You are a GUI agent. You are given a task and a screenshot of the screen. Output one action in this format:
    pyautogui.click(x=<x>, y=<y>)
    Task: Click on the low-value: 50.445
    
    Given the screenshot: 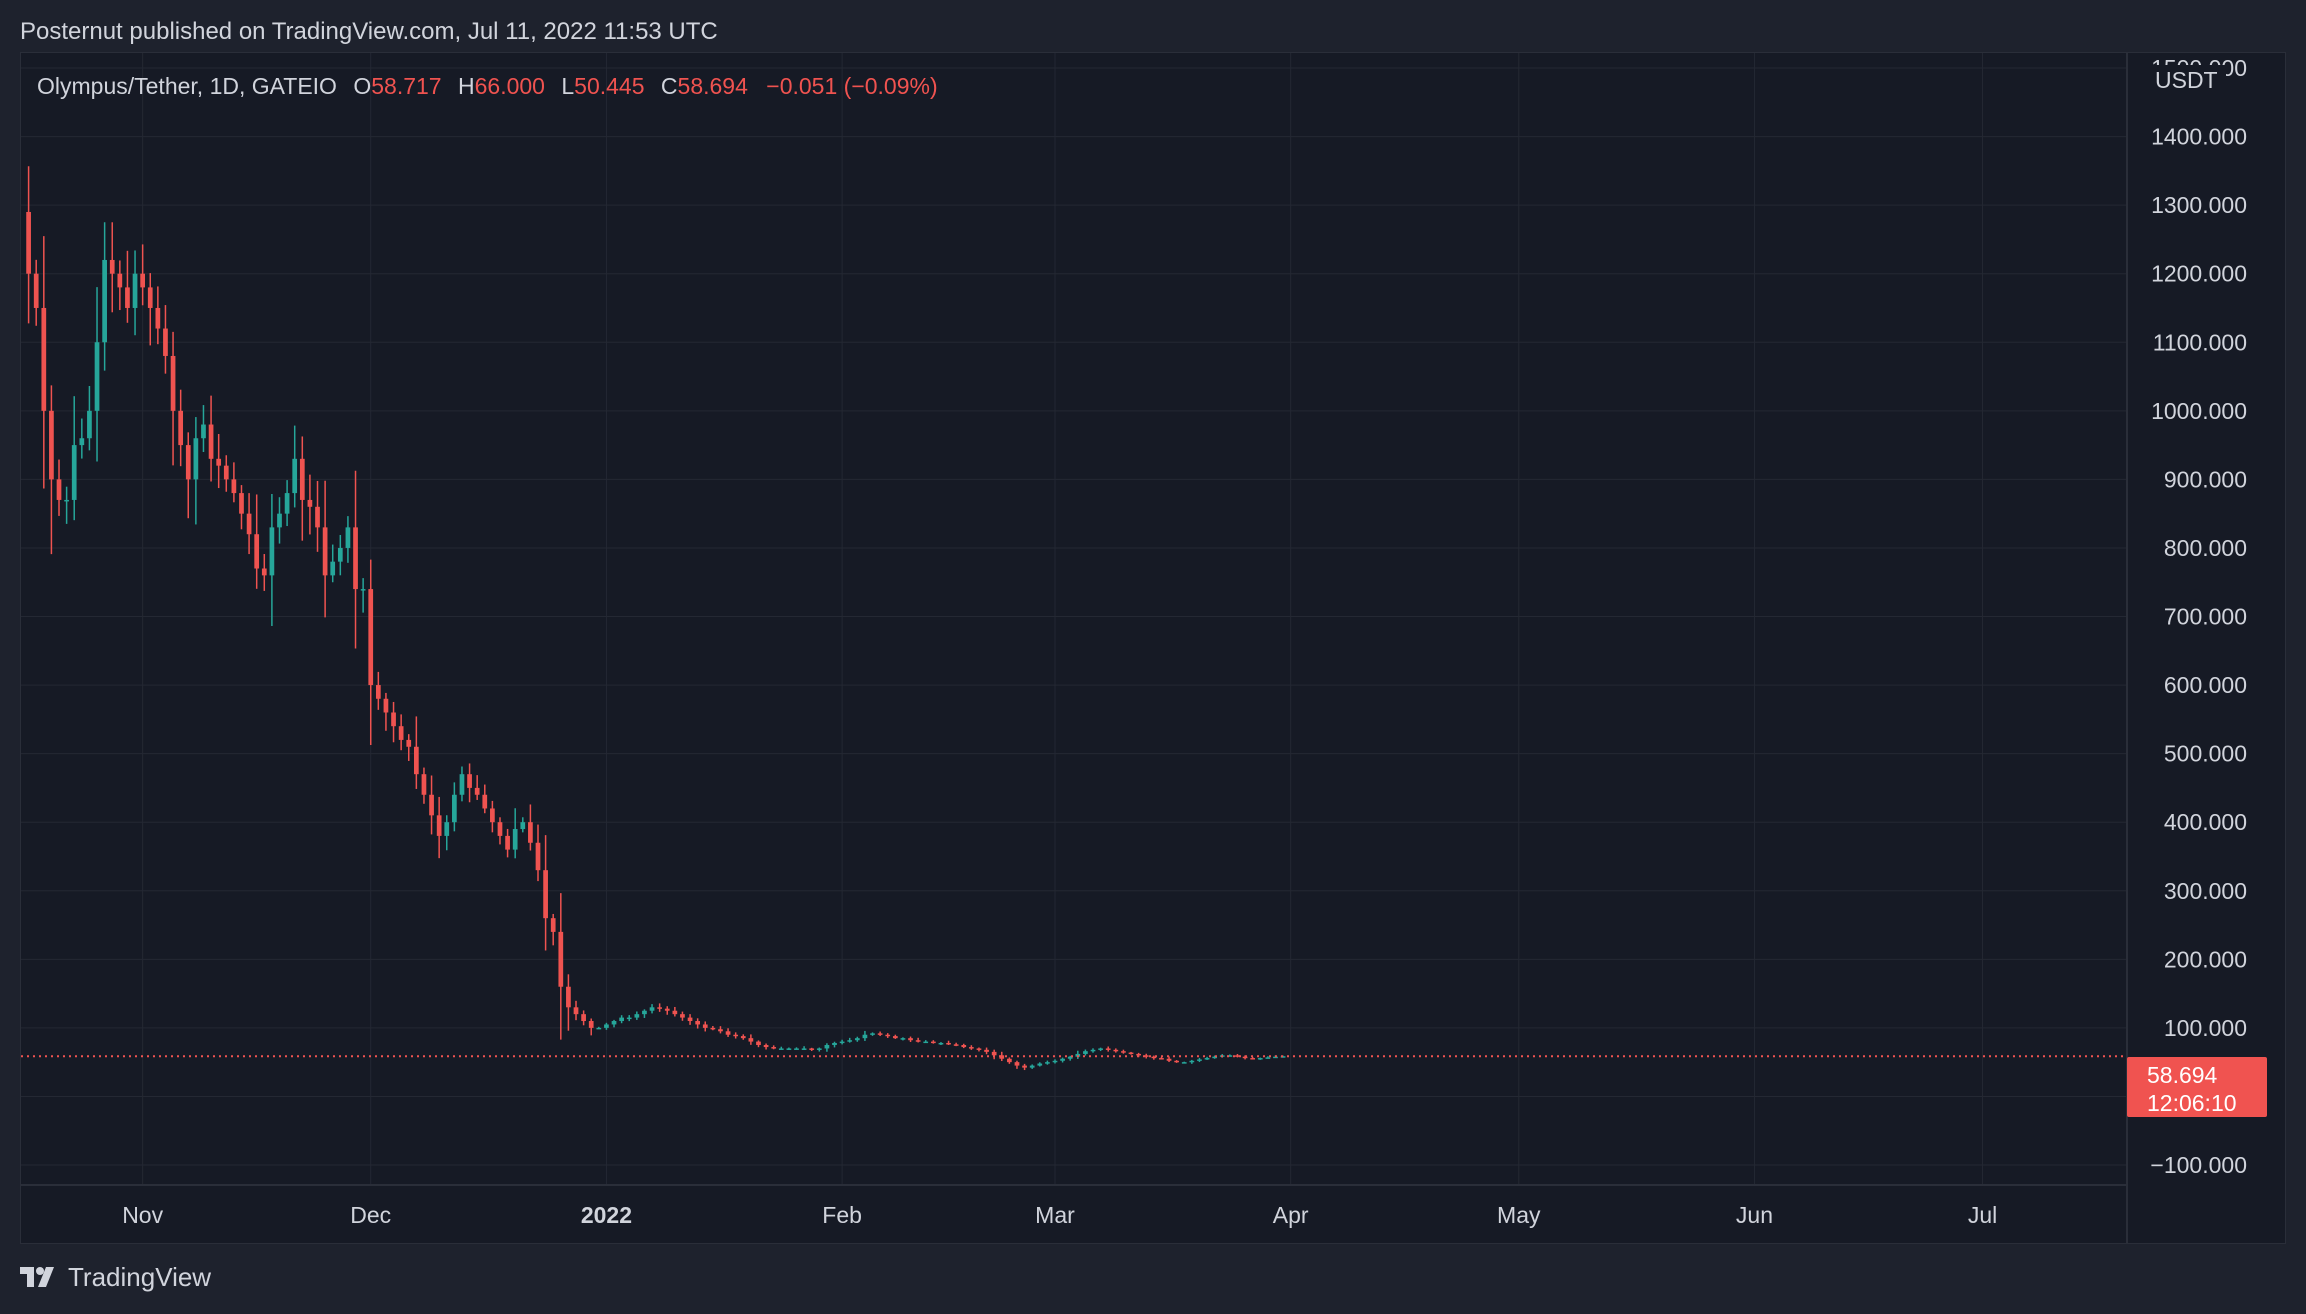 What is the action you would take?
    pyautogui.click(x=609, y=86)
    